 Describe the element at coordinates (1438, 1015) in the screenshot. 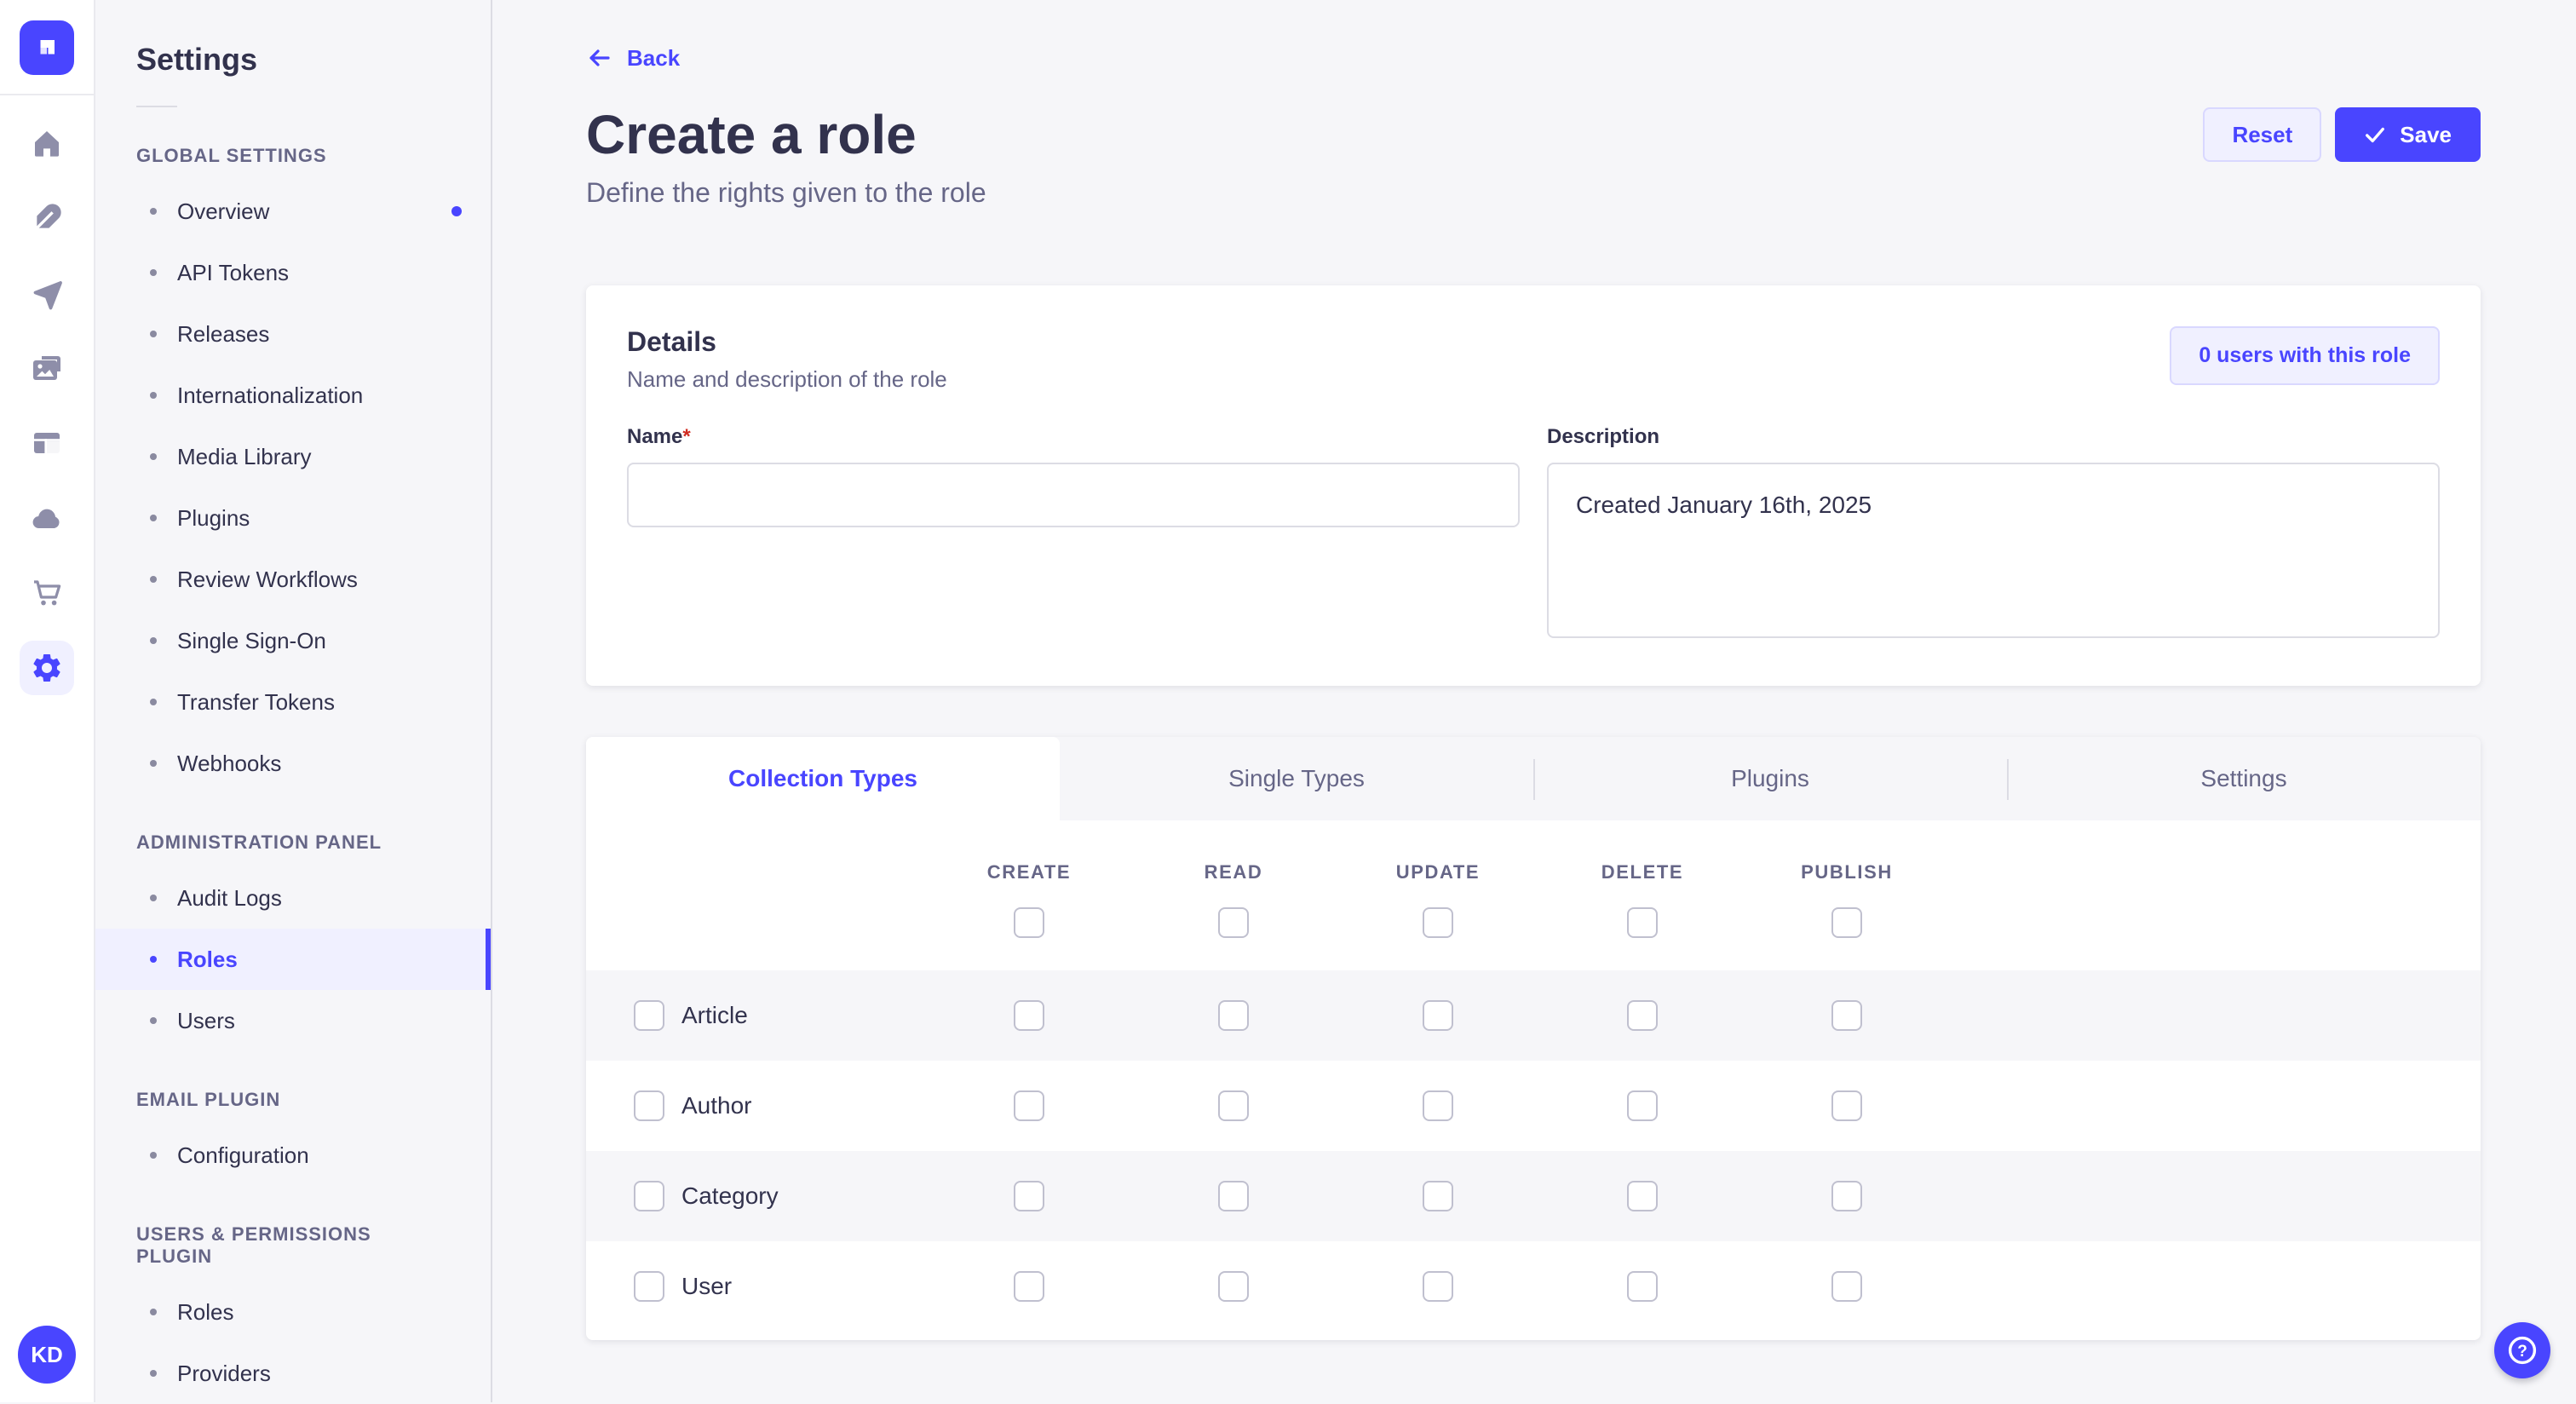

I see `article-update-checkbox` at that location.